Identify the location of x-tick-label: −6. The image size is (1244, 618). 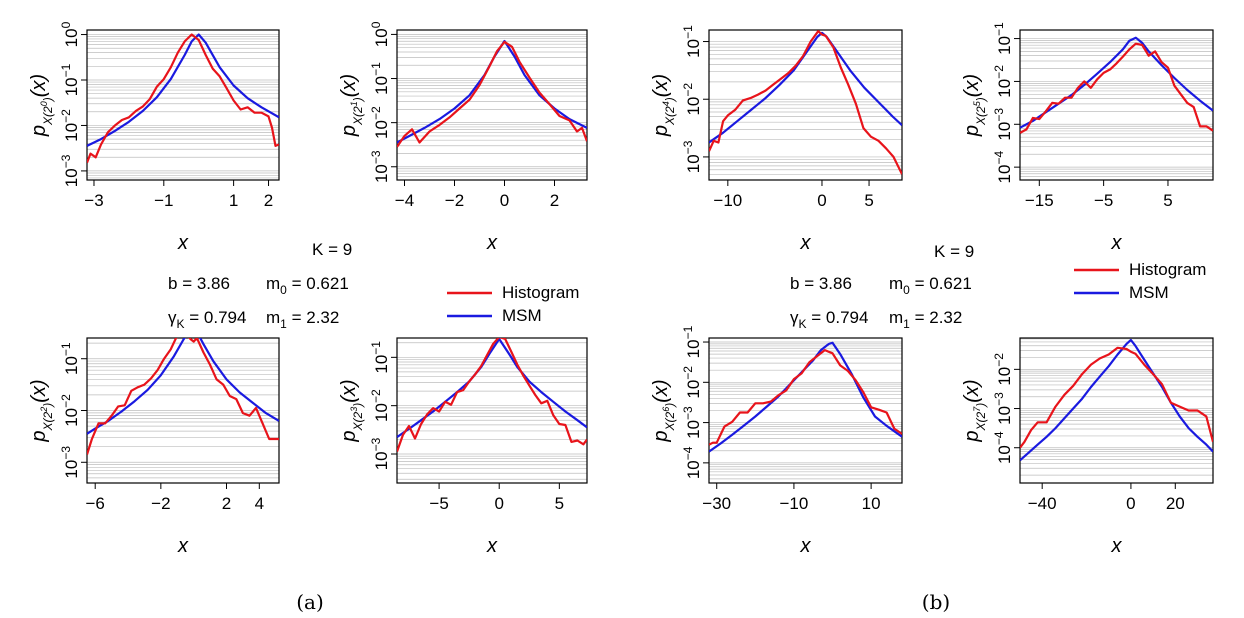
(95, 503).